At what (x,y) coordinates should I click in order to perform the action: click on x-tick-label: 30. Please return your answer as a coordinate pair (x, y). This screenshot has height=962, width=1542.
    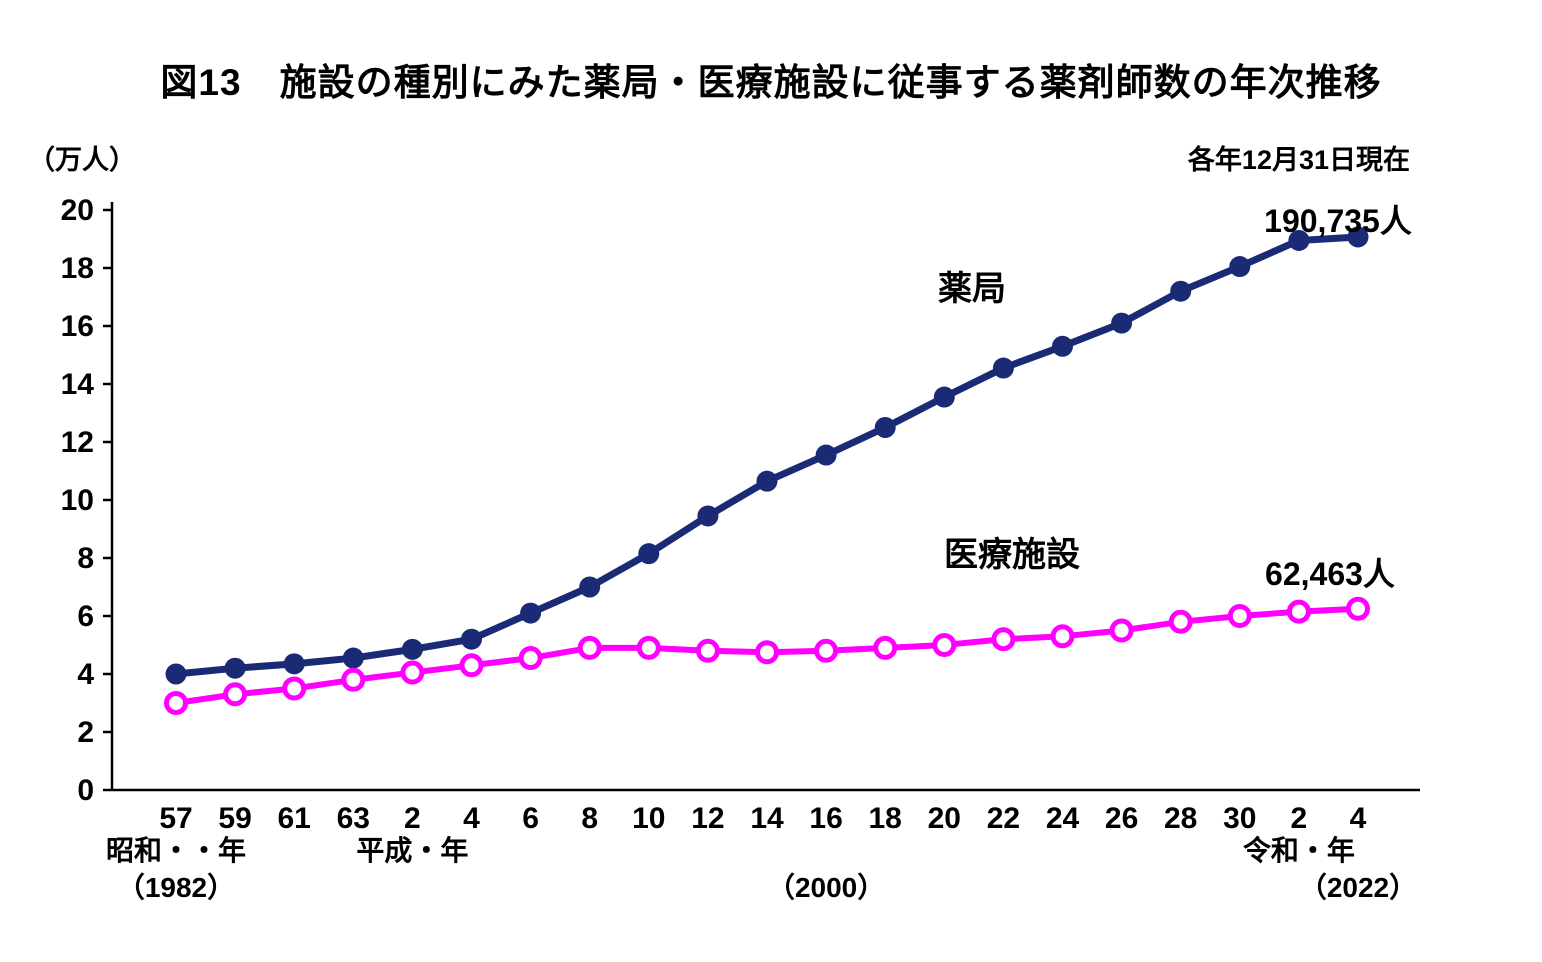
    Looking at the image, I should click on (1239, 818).